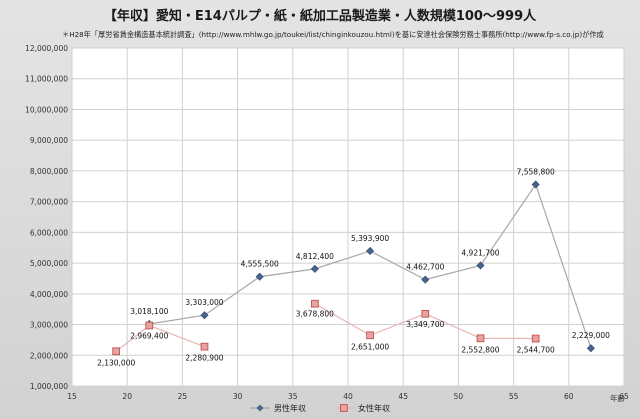 The image size is (640, 419). I want to click on female-data-label: 2,651,000, so click(370, 346).